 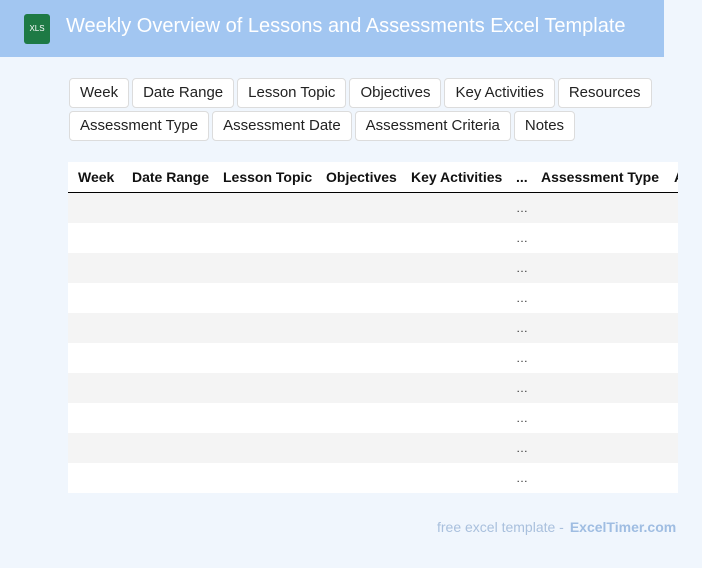 I want to click on column-header: Key Activities, so click(x=453, y=177).